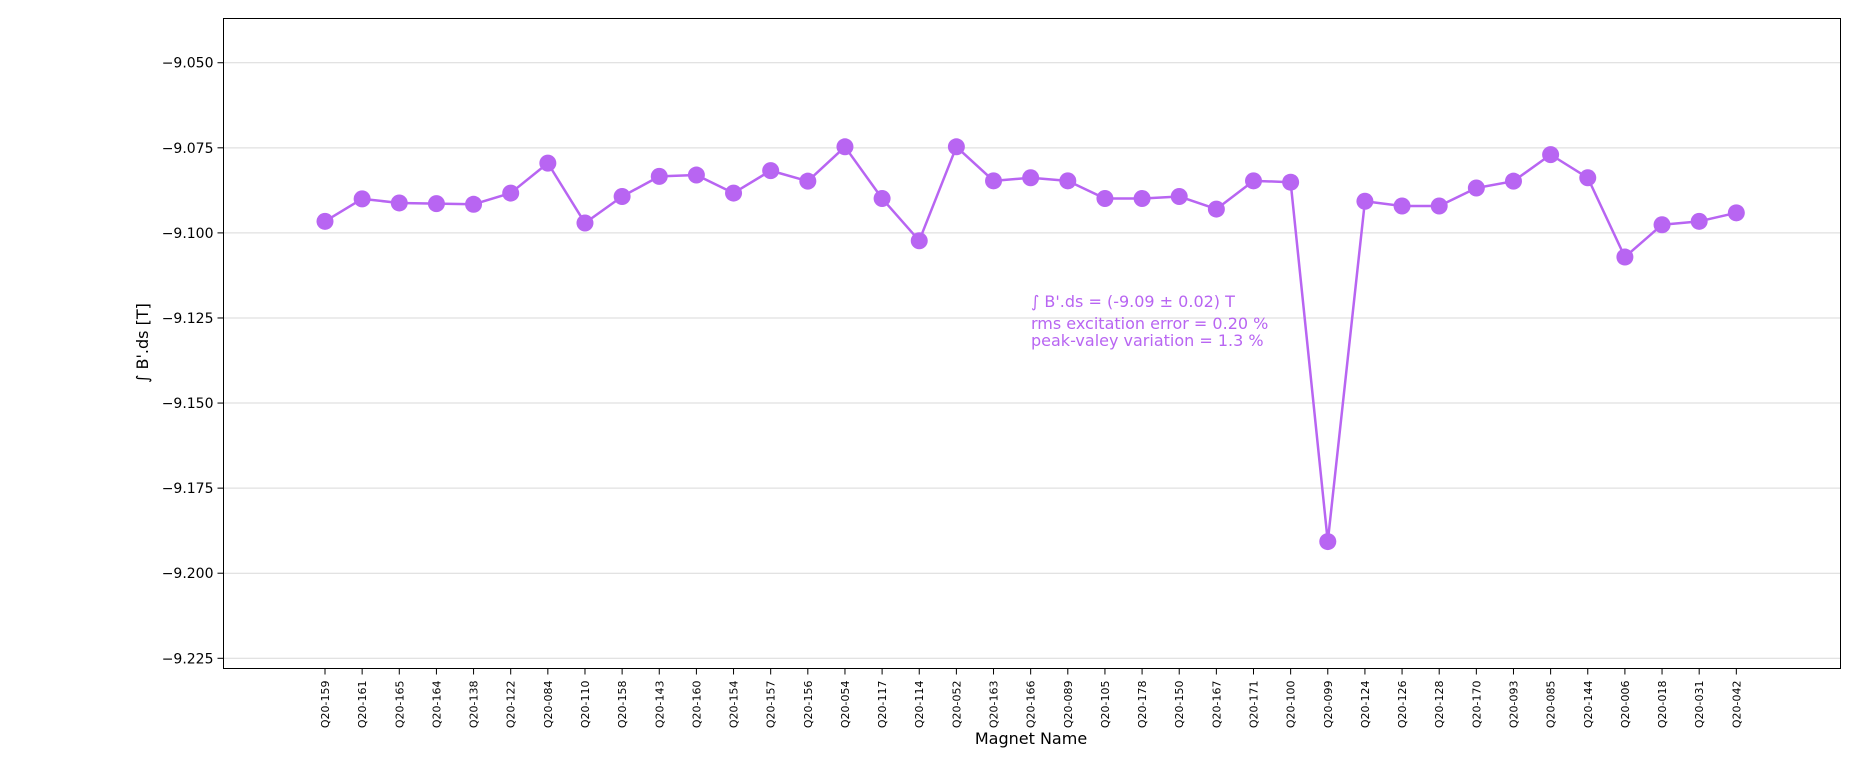 This screenshot has width=1857, height=762. I want to click on x-tick-label: Q20-166, so click(1031, 705).